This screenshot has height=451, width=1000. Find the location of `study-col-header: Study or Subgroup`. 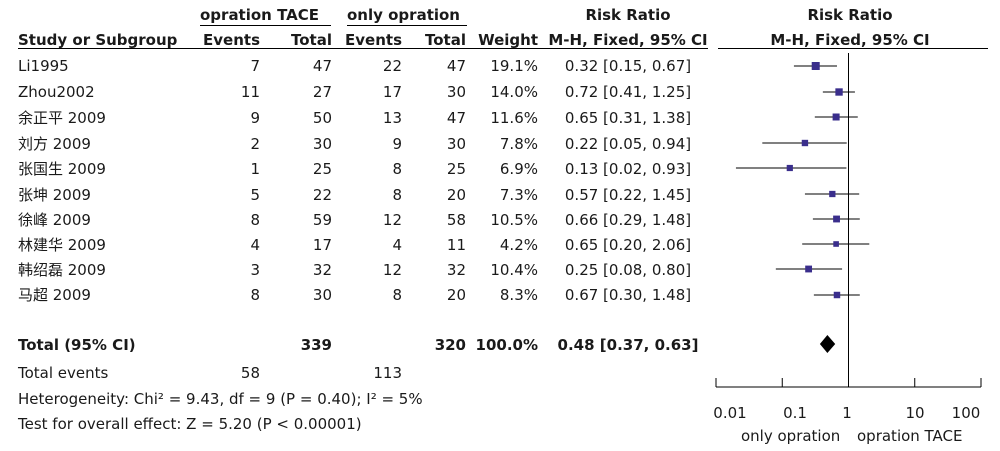

study-col-header: Study or Subgroup is located at coordinates (98, 40).